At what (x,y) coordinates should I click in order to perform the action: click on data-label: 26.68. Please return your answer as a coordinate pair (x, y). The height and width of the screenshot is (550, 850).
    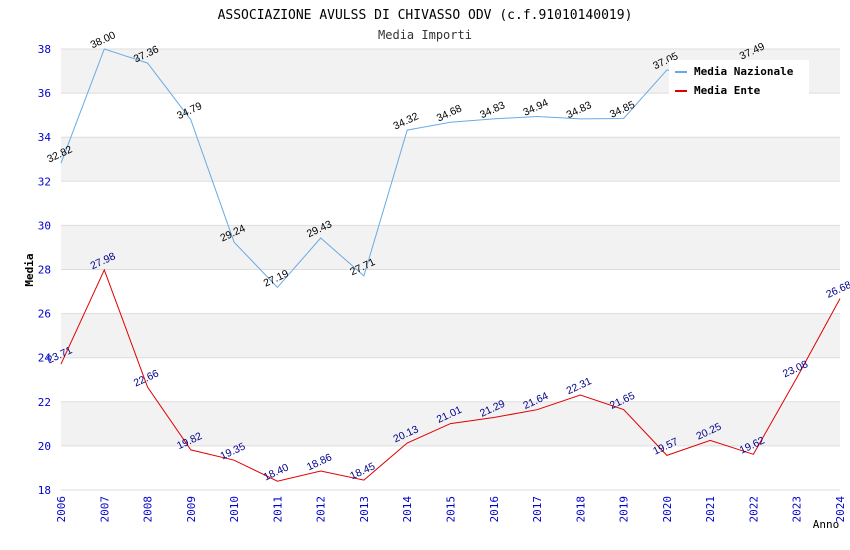
    Looking at the image, I should click on (837, 290).